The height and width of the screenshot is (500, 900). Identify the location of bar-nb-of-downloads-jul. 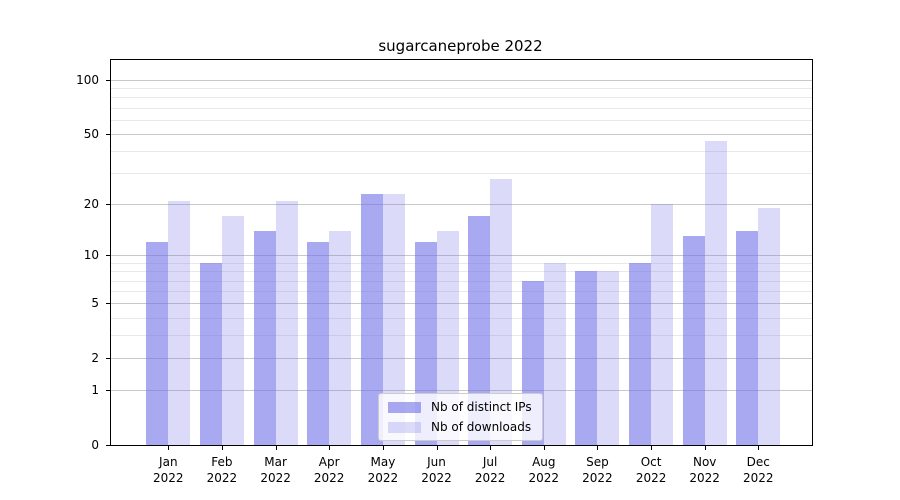
(501, 311).